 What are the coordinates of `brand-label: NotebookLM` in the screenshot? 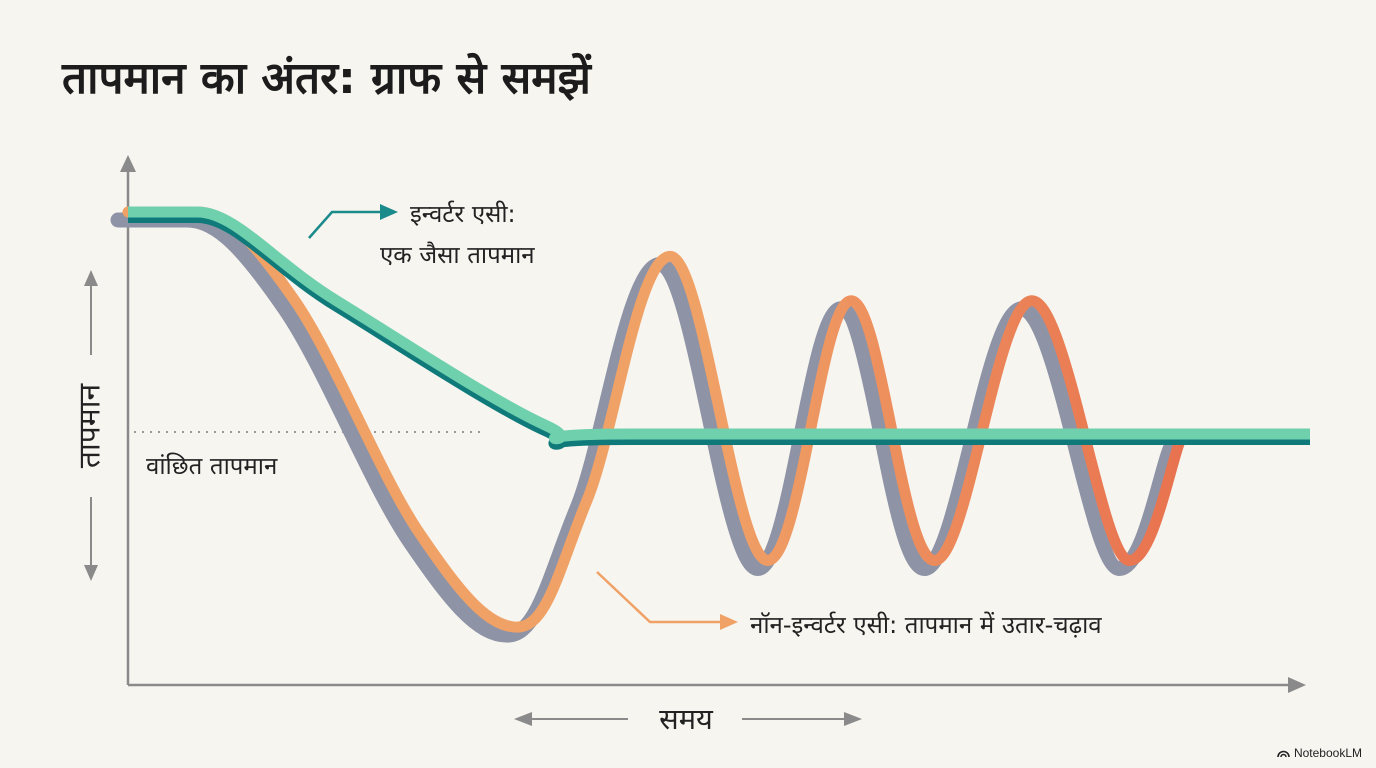 It's located at (1327, 753).